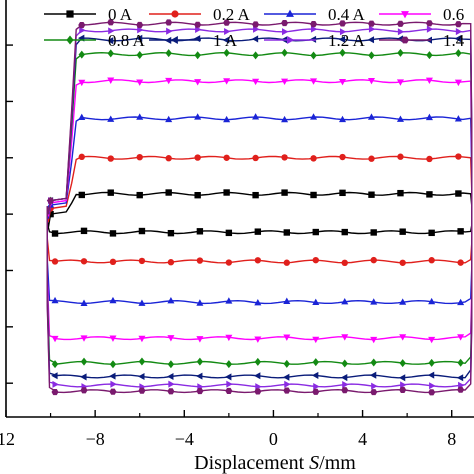 Image resolution: width=474 pixels, height=474 pixels. I want to click on x-tick-label: 12, so click(7, 439).